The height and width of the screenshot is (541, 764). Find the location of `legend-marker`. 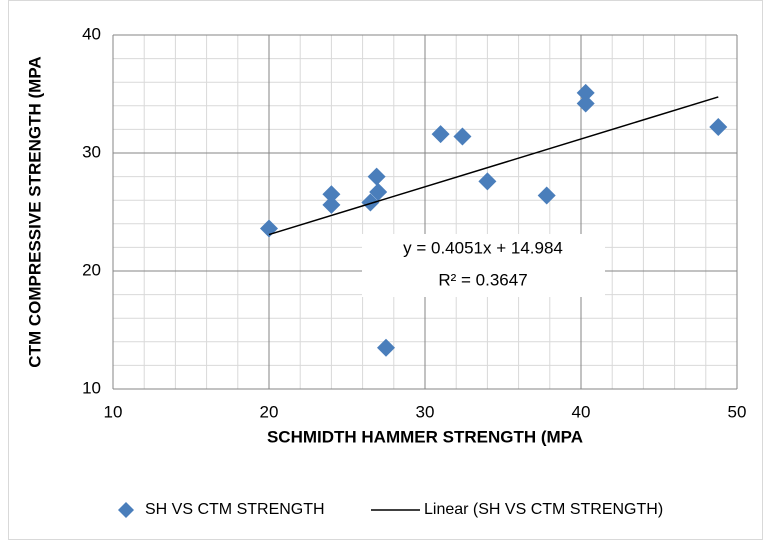

legend-marker is located at coordinates (126, 510).